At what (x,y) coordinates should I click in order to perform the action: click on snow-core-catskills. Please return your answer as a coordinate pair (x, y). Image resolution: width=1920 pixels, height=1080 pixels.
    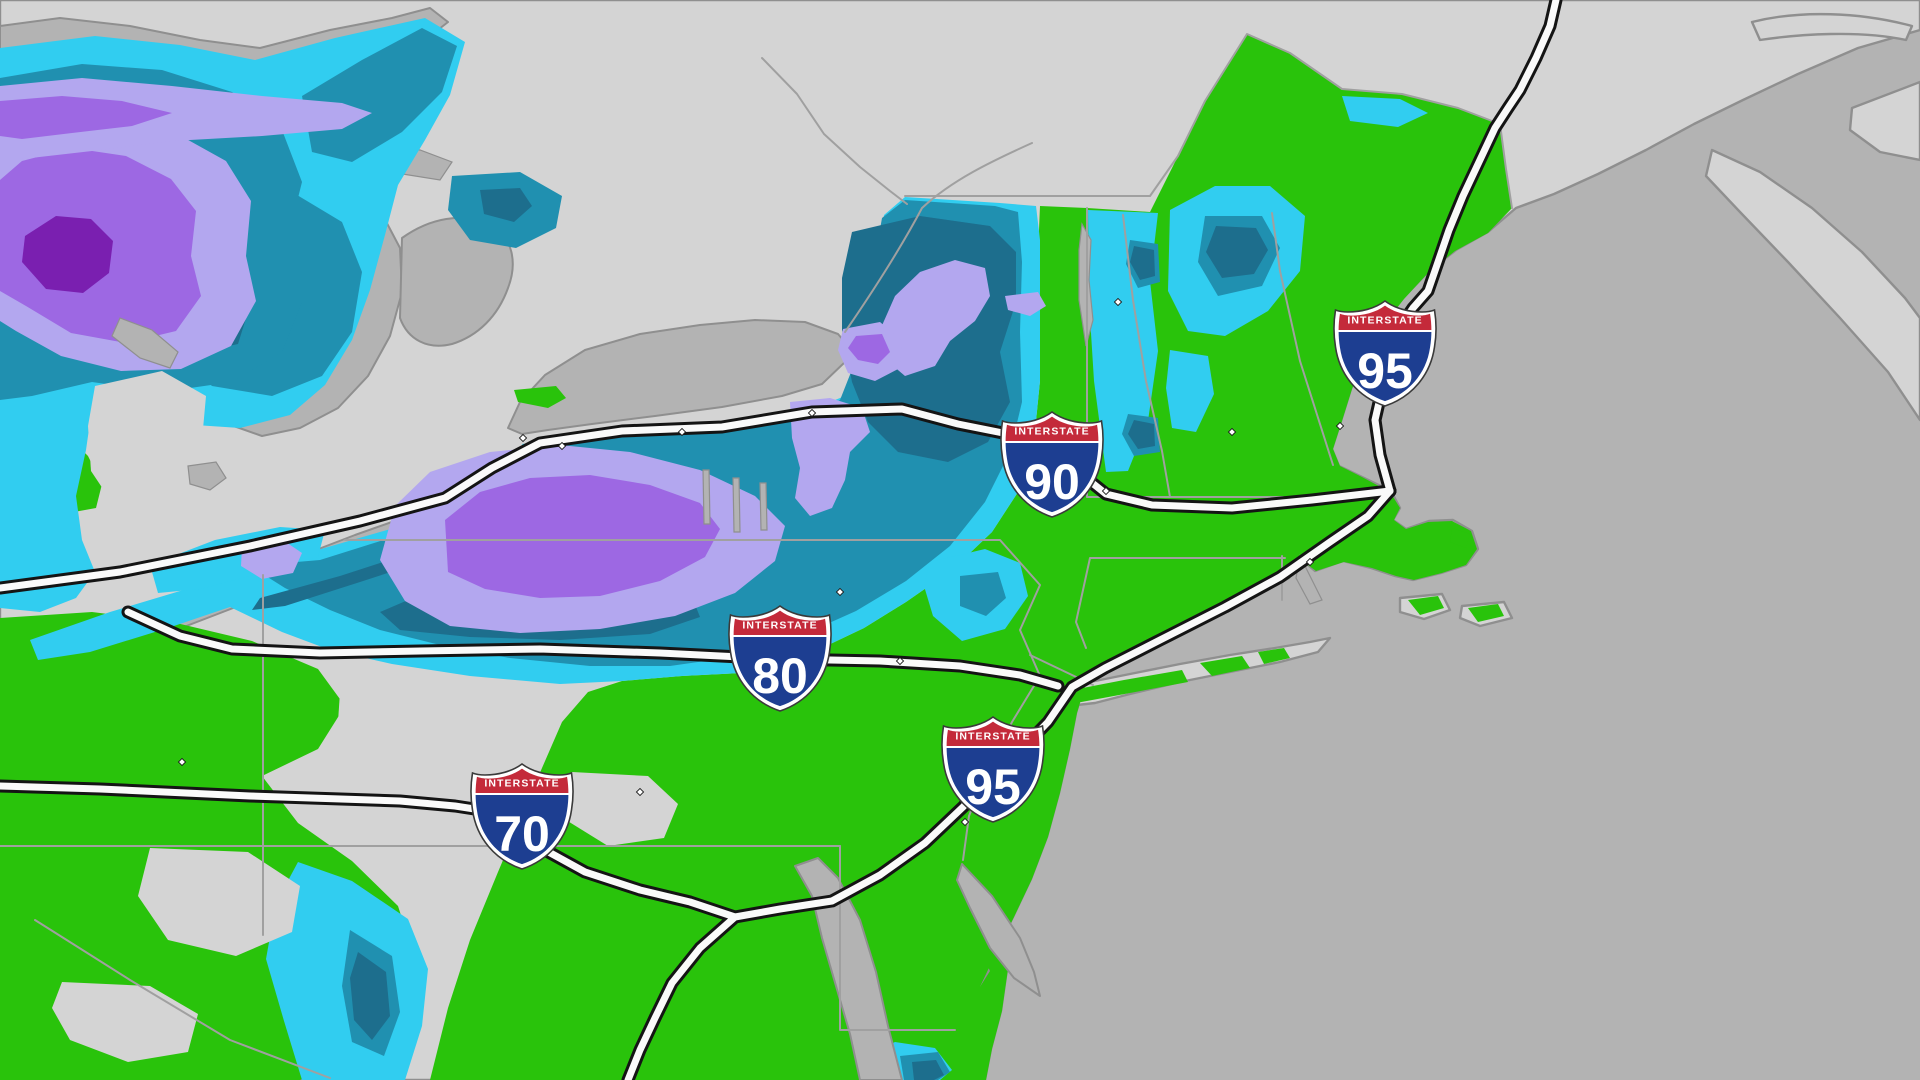
    Looking at the image, I should click on (983, 594).